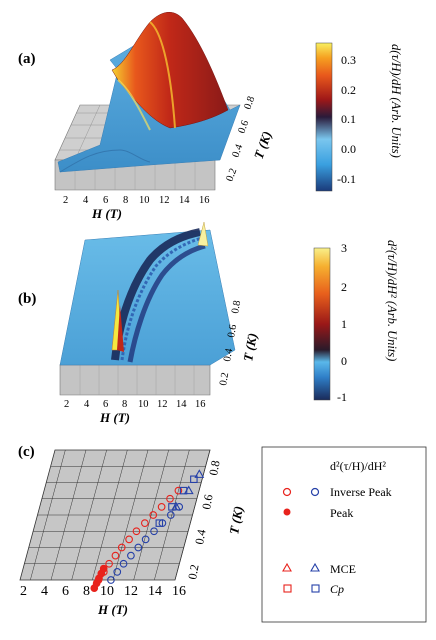 The width and height of the screenshot is (436, 640). I want to click on panel-a-colorbar-title: d(τ/H)/dH (Arb. Units), so click(396, 101).